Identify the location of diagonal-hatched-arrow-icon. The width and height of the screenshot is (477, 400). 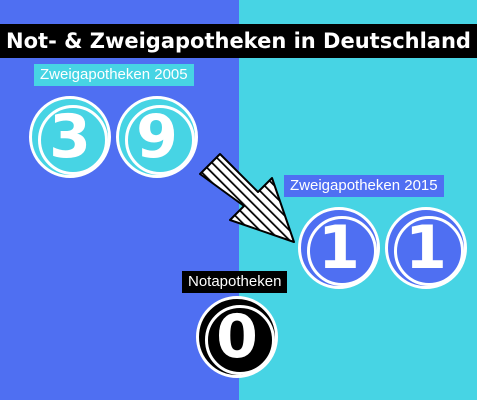
(247, 198).